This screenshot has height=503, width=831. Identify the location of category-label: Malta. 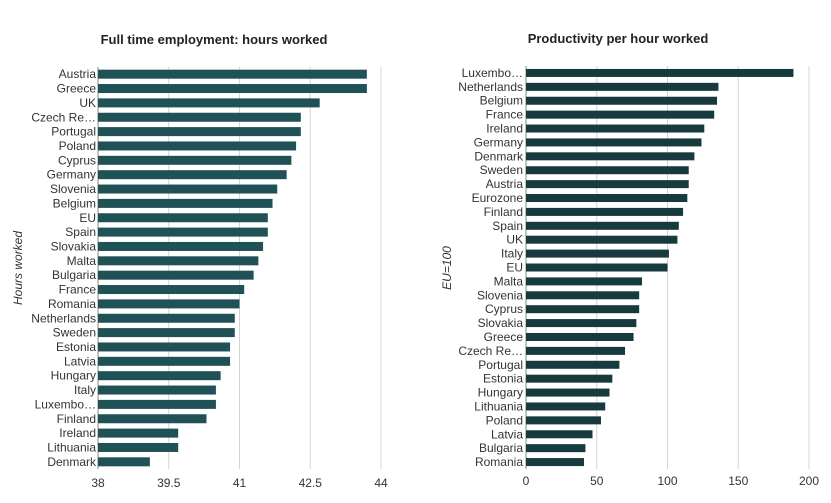
(509, 281).